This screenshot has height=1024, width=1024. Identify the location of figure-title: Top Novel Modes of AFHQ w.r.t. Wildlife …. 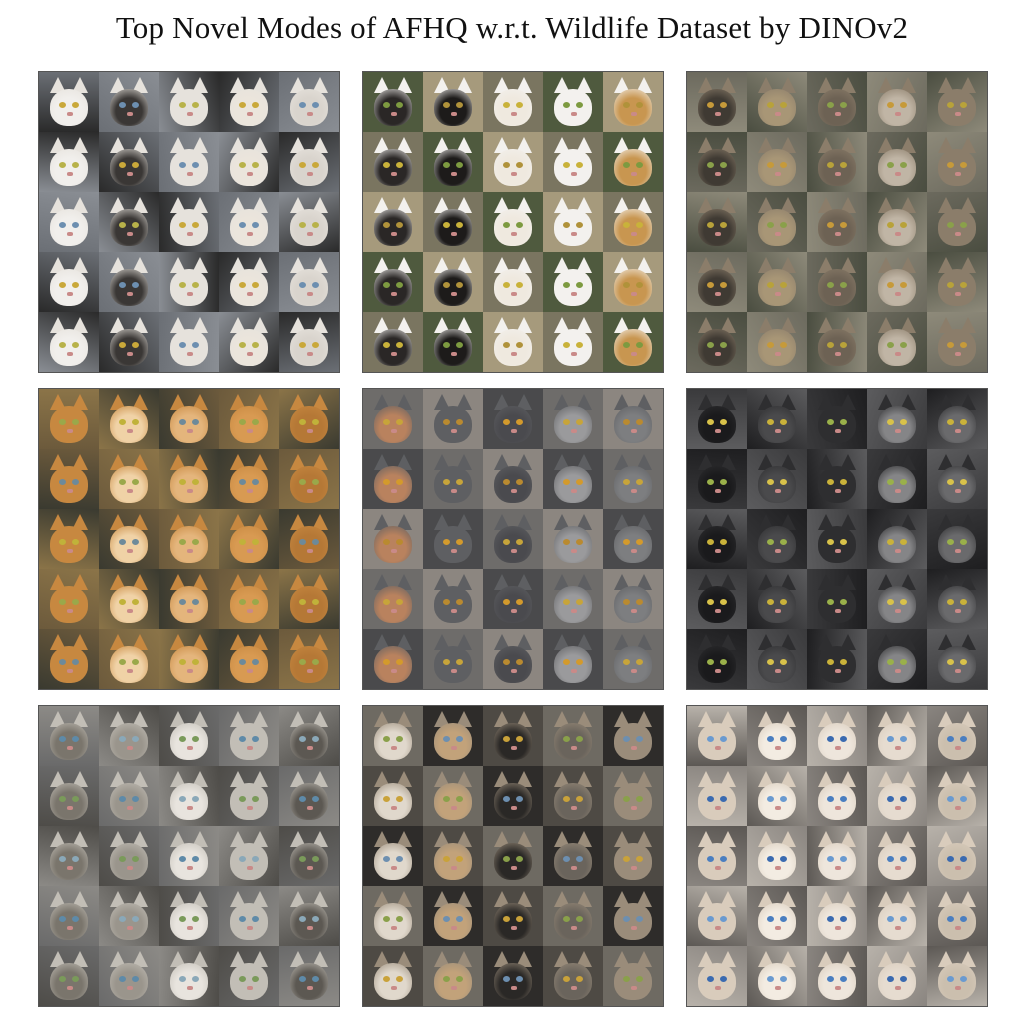
(512, 27).